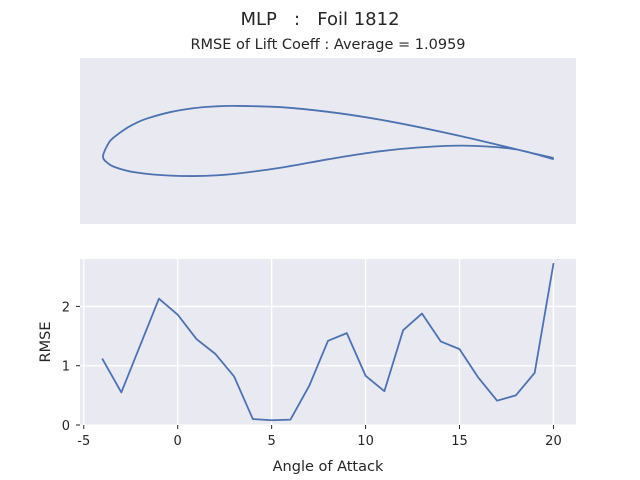 Image resolution: width=640 pixels, height=480 pixels. What do you see at coordinates (83, 441) in the screenshot?
I see `x-tick-label: -5` at bounding box center [83, 441].